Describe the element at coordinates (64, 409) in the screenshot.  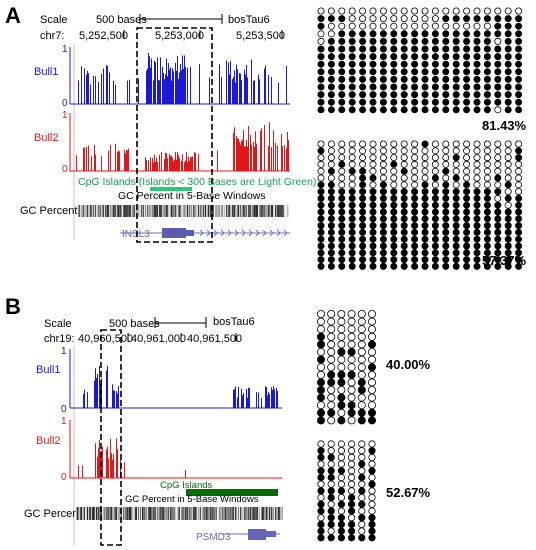
I see `panel-b-track1-ymin: 0` at that location.